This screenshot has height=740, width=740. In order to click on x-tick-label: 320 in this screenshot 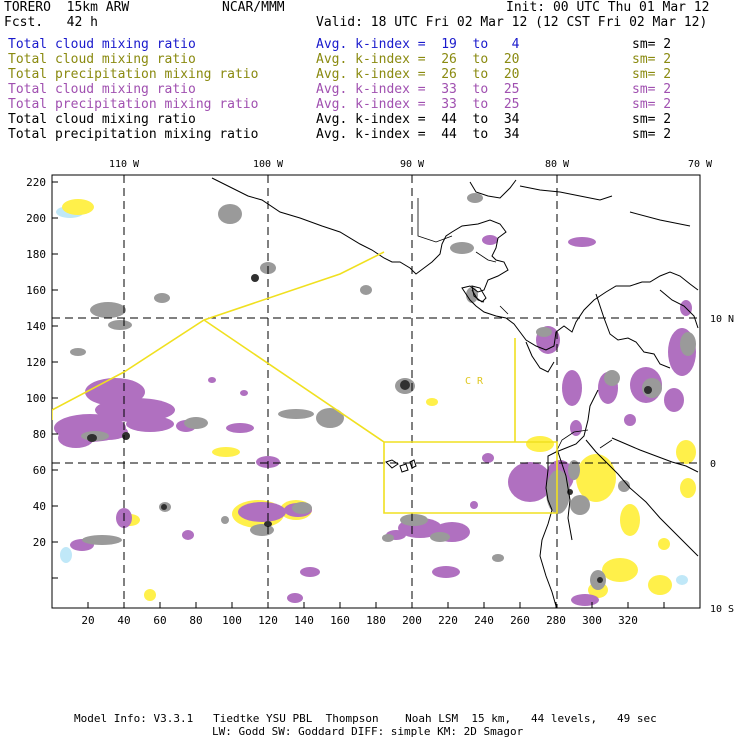, I will do `click(628, 620)`.